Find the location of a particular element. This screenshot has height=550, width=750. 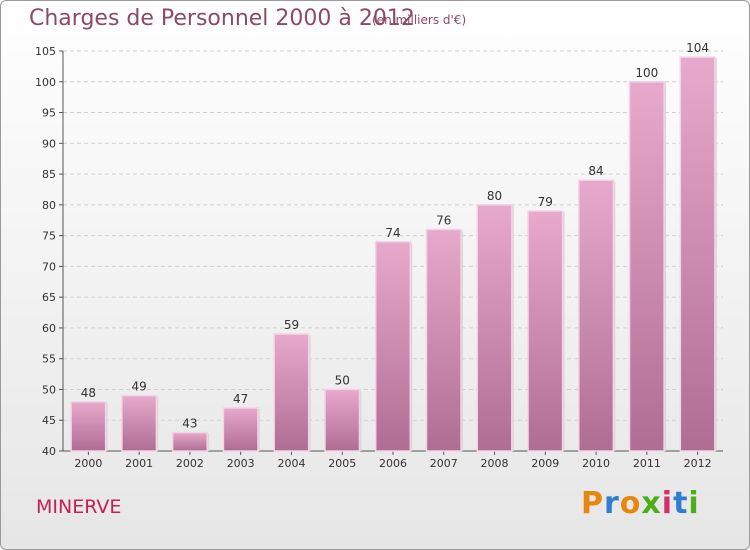

y-tick-label: 80 is located at coordinates (49, 205).